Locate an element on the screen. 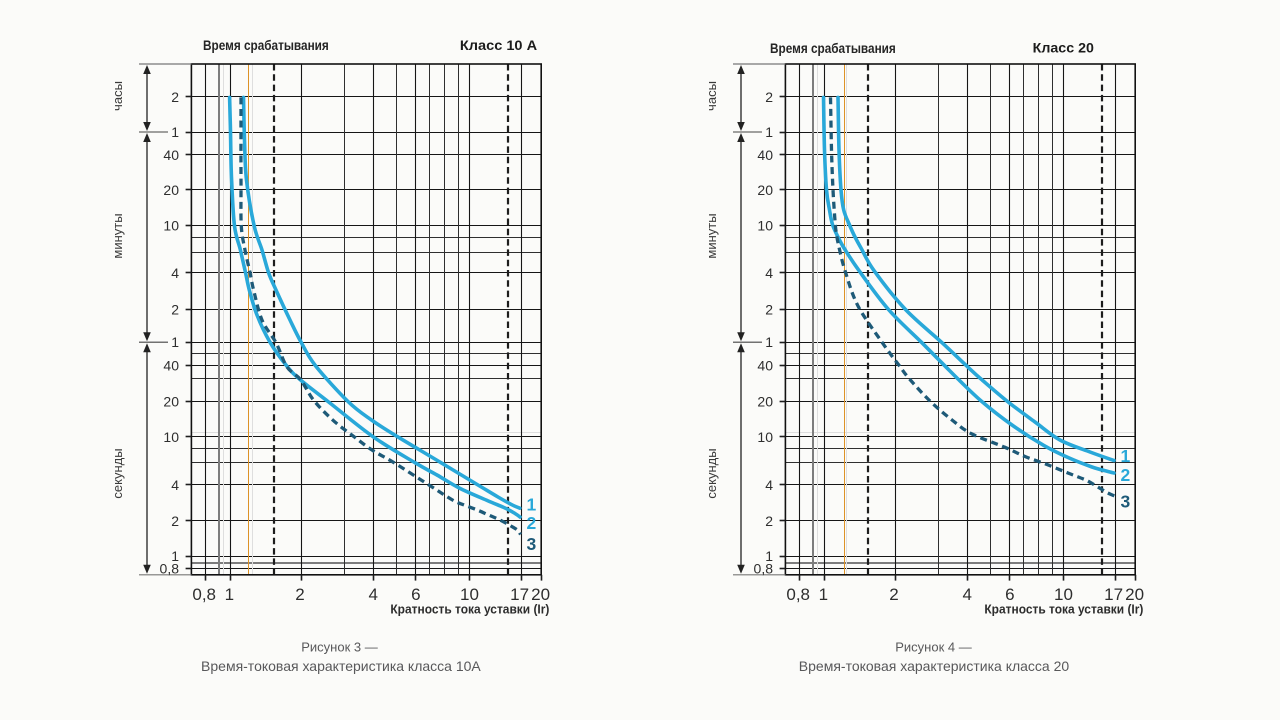 This screenshot has height=720, width=1280. svg-text: Рисунок 3 — is located at coordinates (339, 646).